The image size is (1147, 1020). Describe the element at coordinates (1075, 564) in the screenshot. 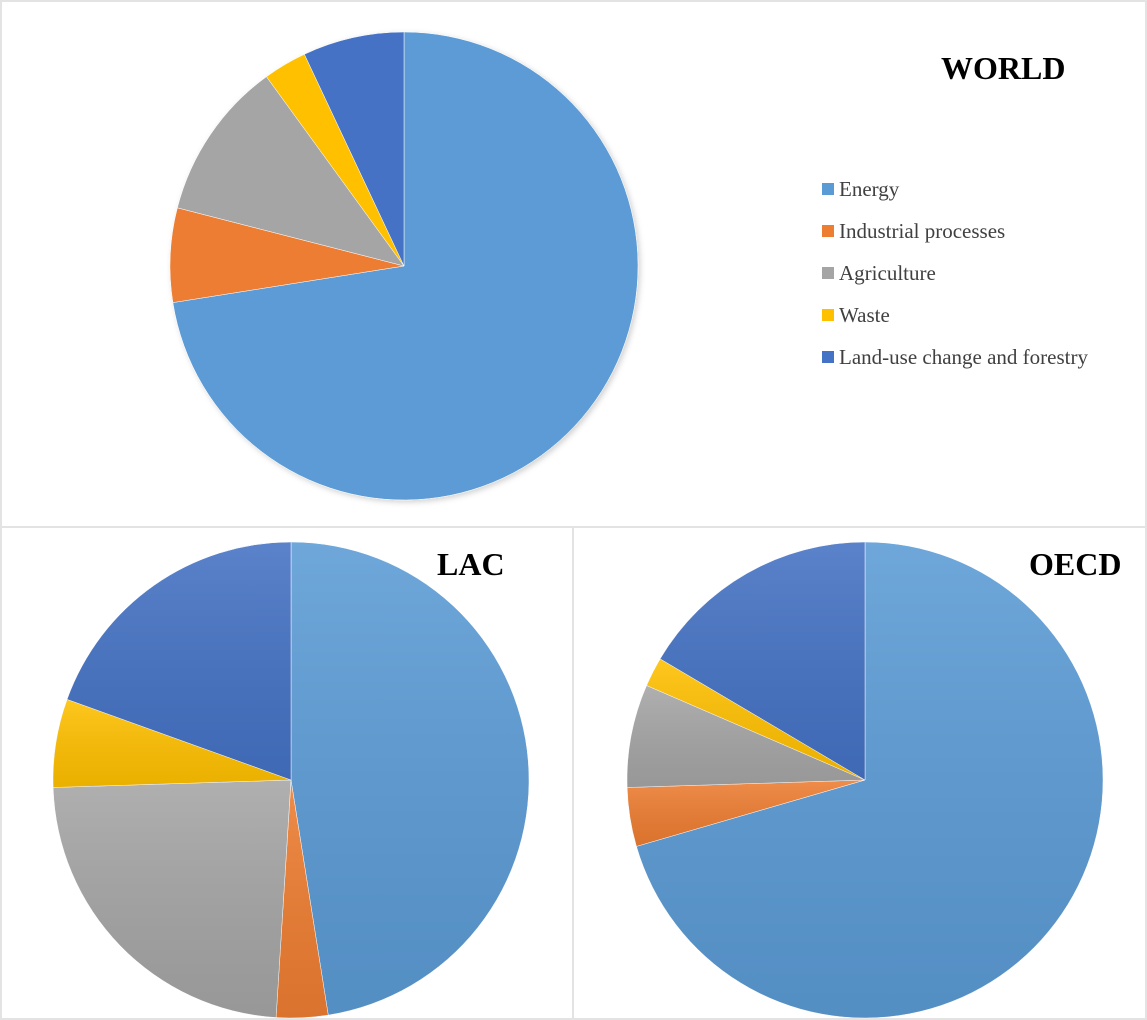

I see `oecd-chart-title: OECD` at that location.